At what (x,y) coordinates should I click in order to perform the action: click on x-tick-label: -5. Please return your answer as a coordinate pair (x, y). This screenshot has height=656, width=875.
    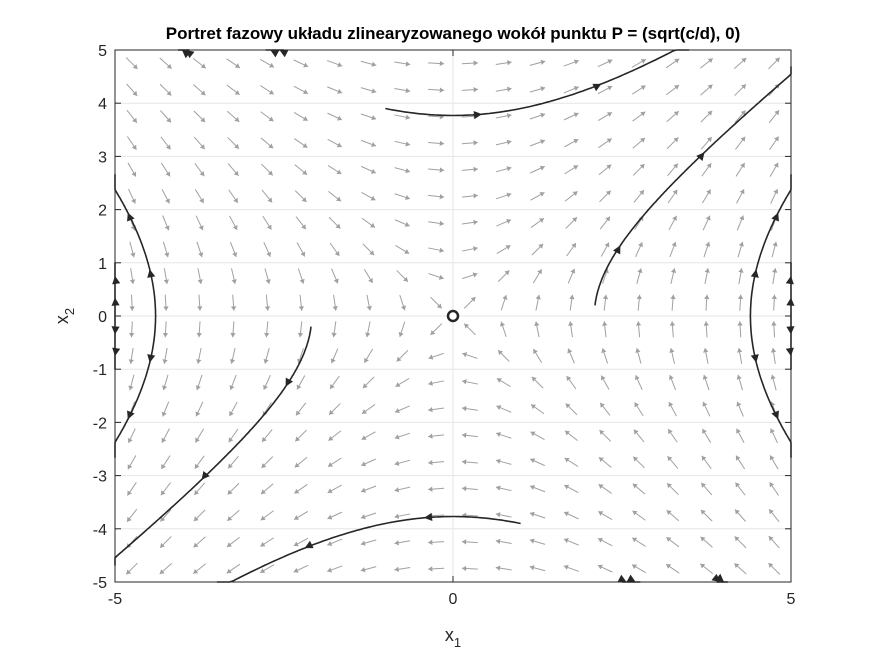
    Looking at the image, I should click on (115, 599).